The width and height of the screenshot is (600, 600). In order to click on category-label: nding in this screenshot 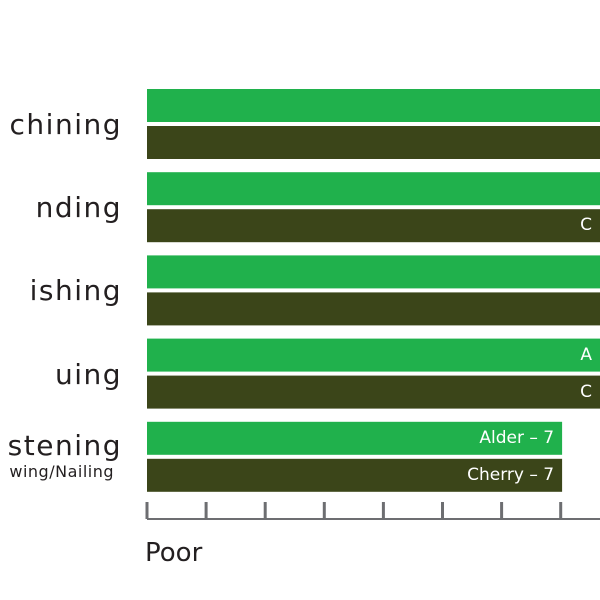, I will do `click(78, 208)`.